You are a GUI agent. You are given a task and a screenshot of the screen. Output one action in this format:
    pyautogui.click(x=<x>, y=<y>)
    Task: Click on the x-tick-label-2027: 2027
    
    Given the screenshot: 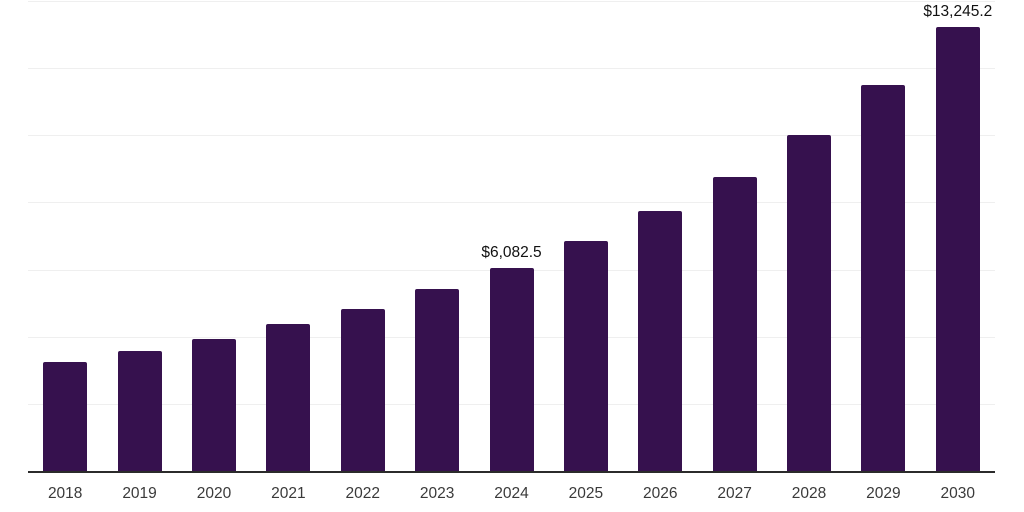 What is the action you would take?
    pyautogui.click(x=734, y=493)
    